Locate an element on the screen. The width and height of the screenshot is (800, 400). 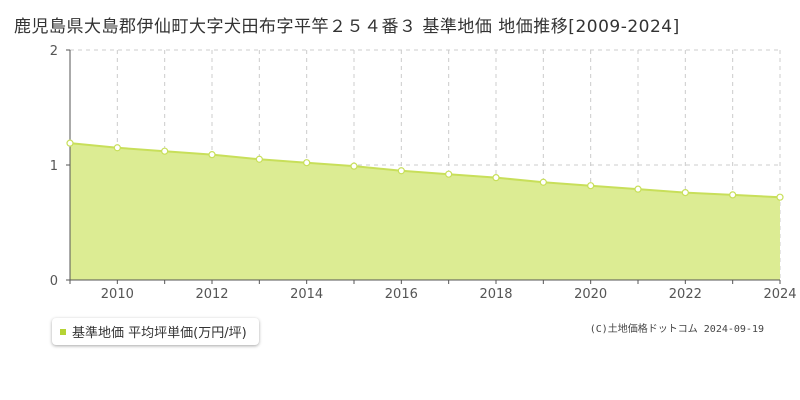
y-tick-label: 2 is located at coordinates (54, 51).